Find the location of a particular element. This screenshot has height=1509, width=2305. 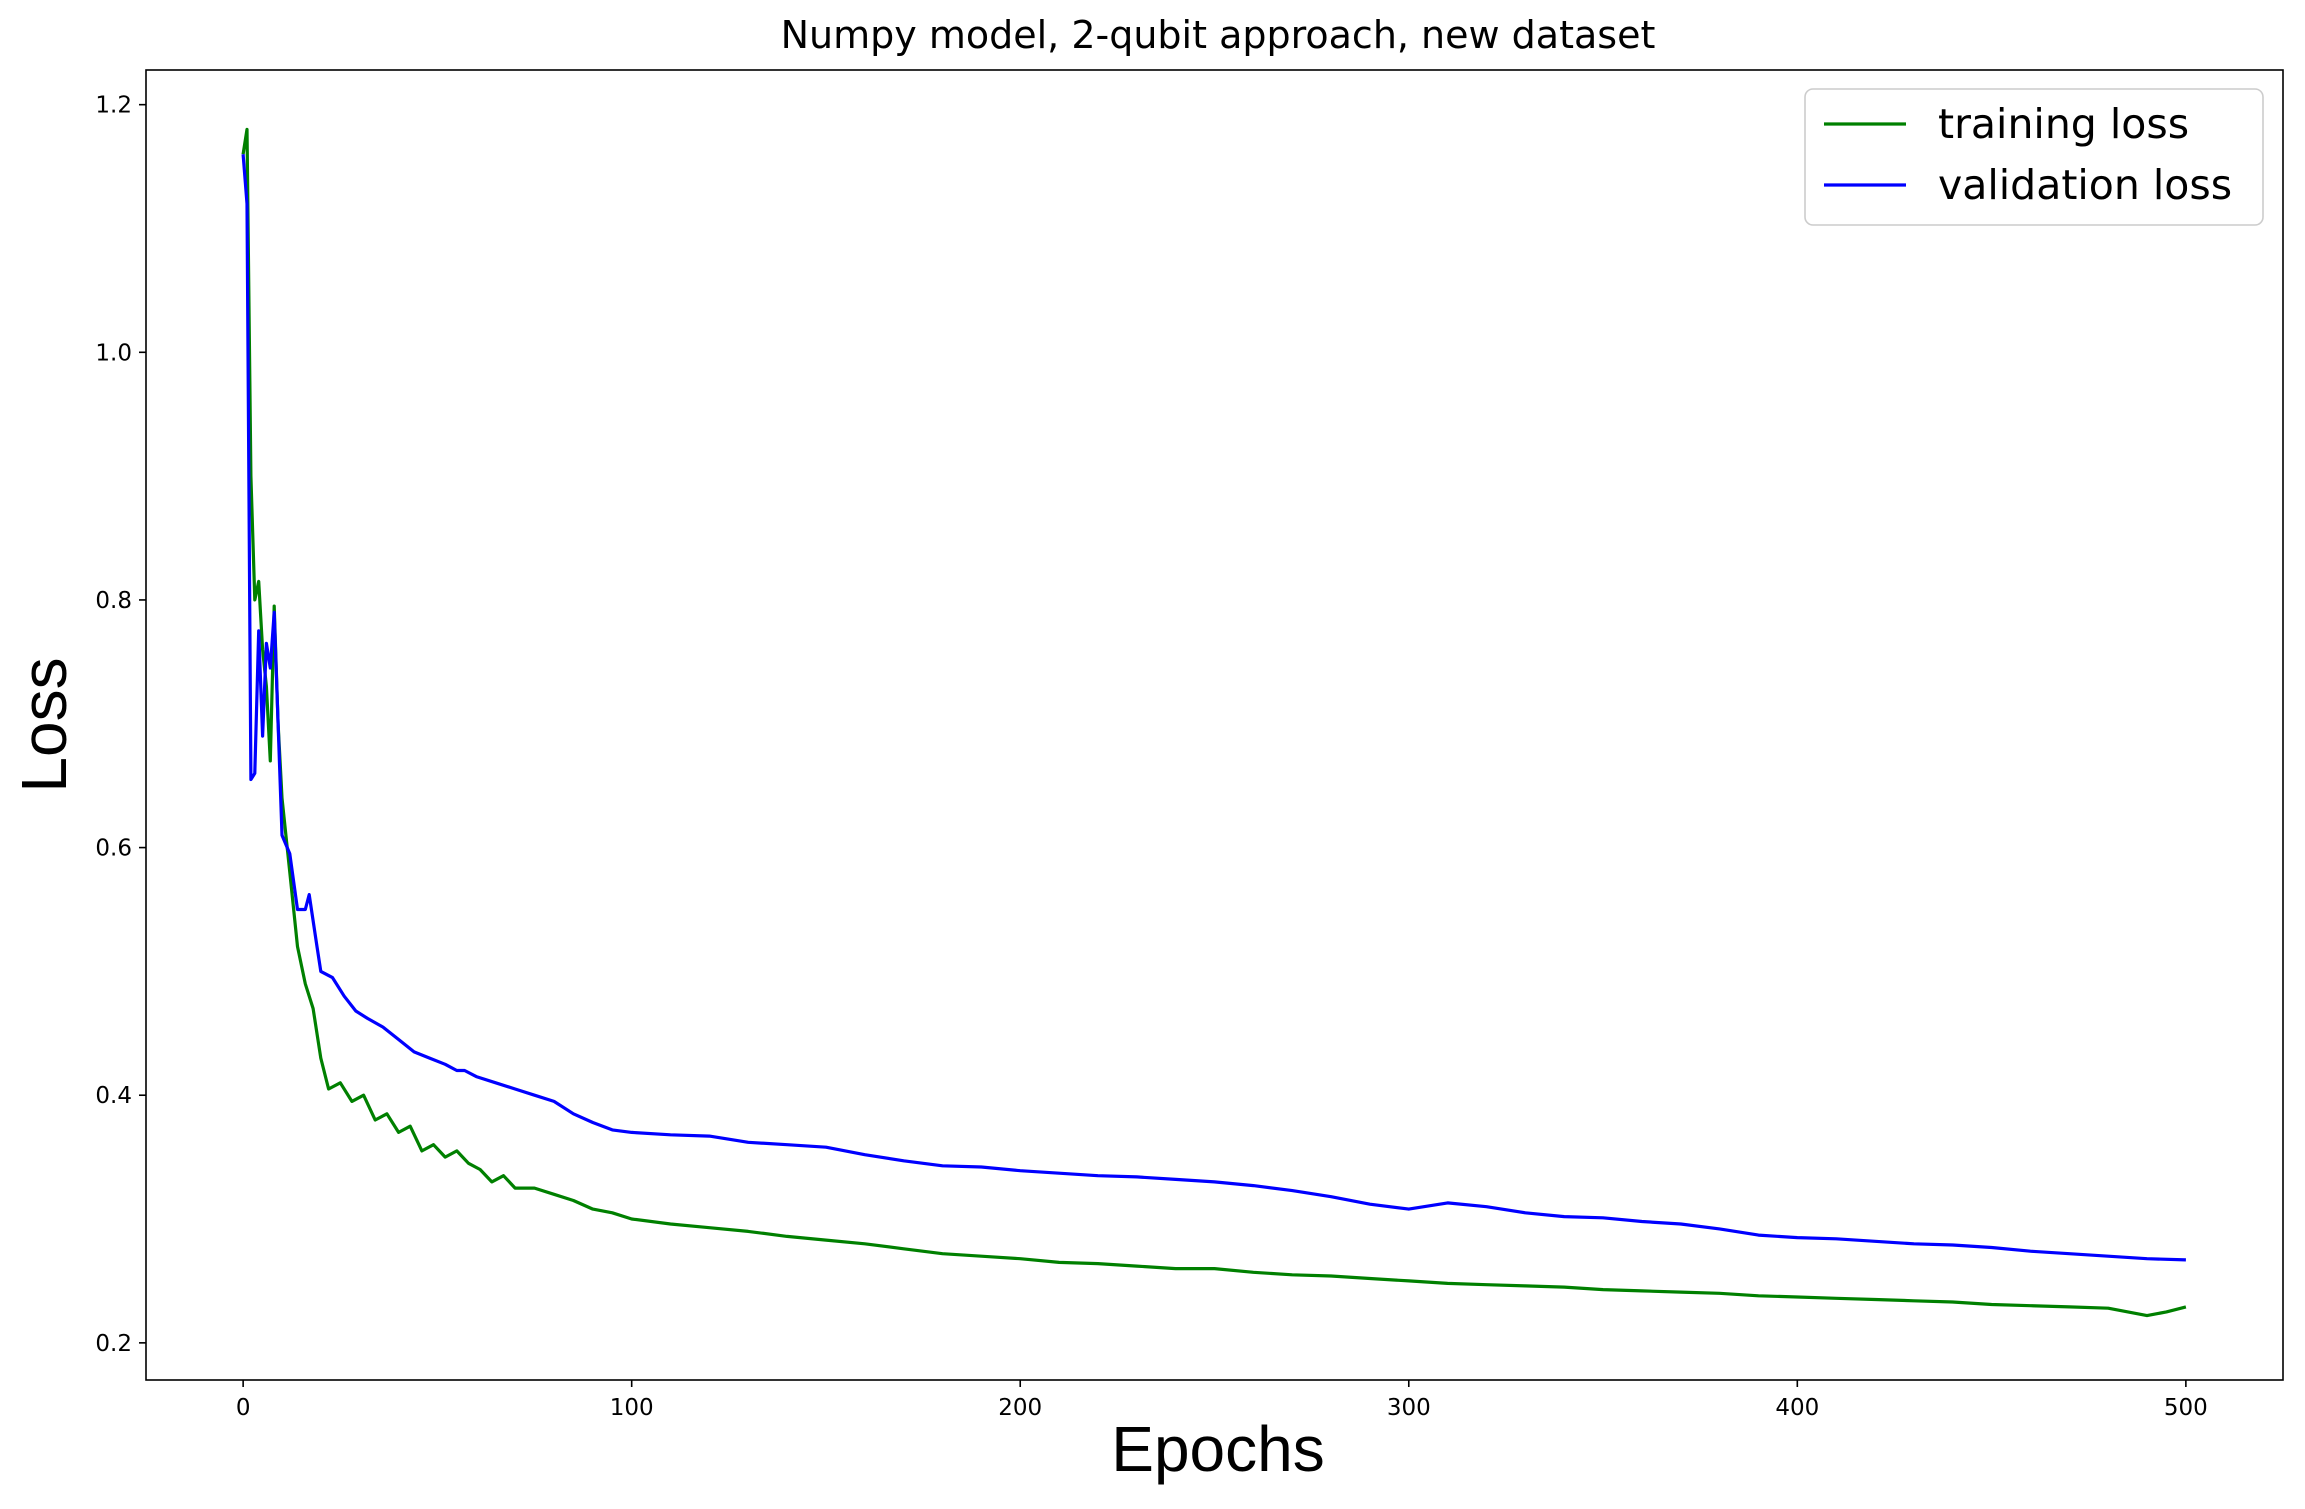

legend-label-validation-loss: validation loss is located at coordinates (2085, 185).